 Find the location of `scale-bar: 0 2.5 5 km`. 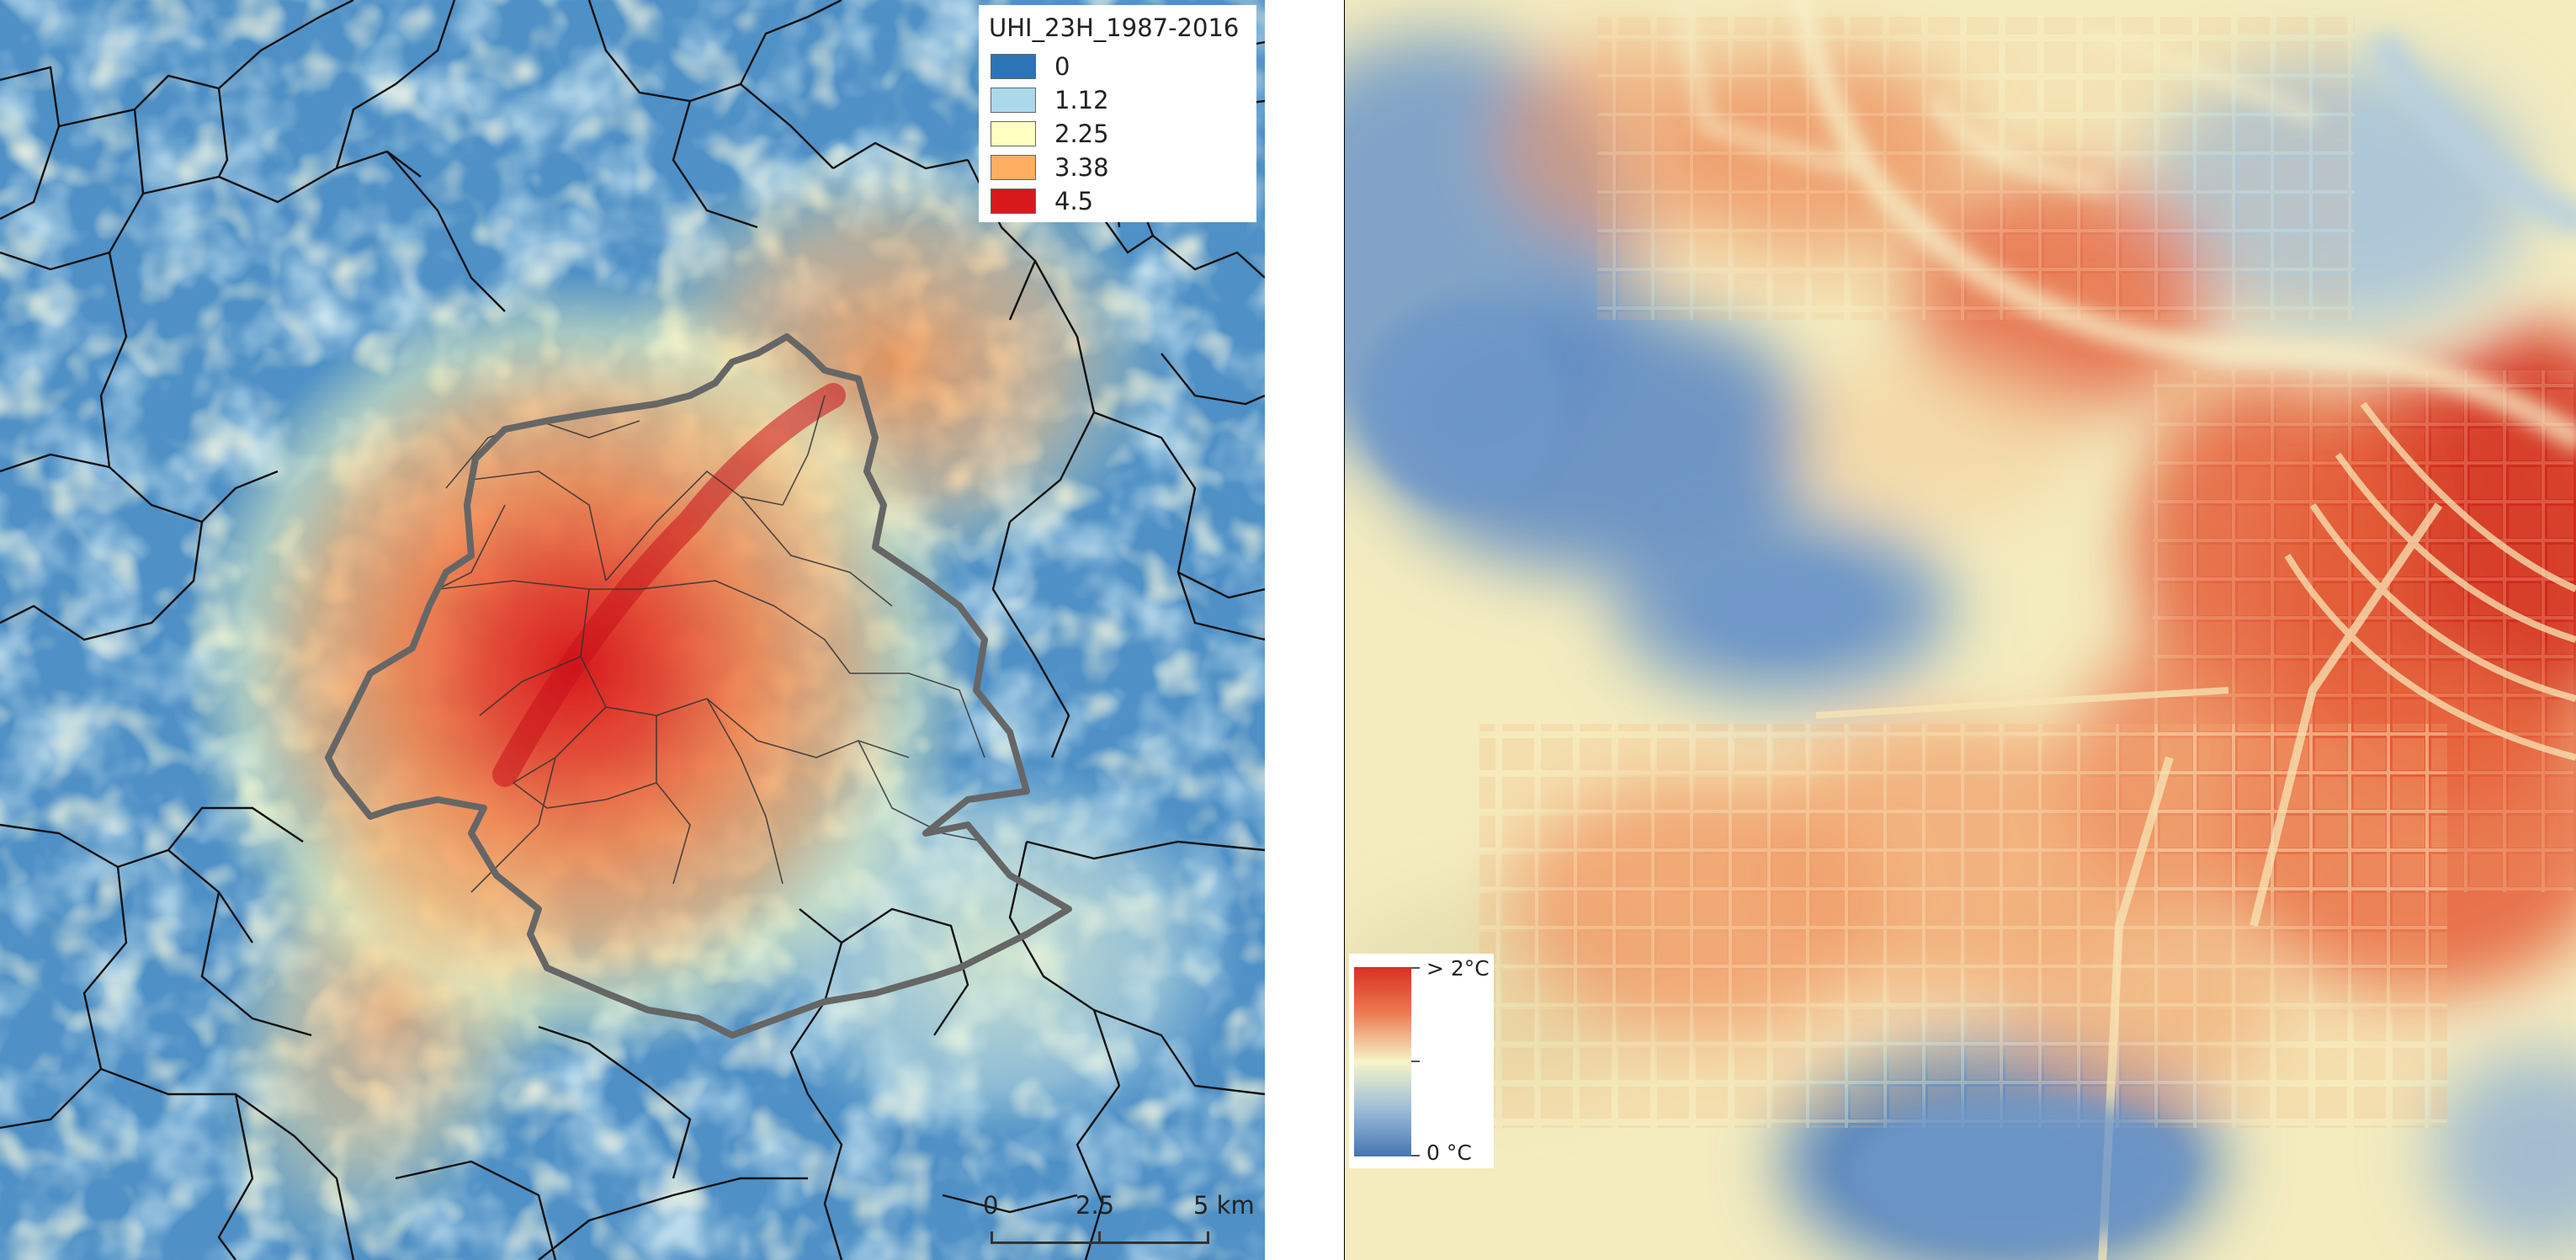

scale-bar: 0 2.5 5 km is located at coordinates (1119, 1224).